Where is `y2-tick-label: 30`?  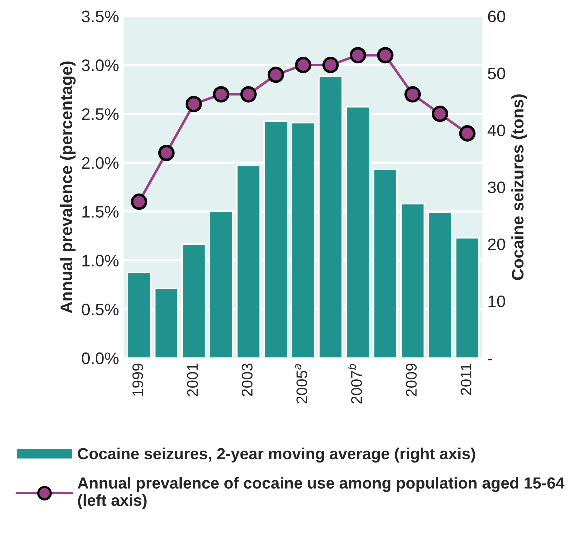
y2-tick-label: 30 is located at coordinates (497, 188).